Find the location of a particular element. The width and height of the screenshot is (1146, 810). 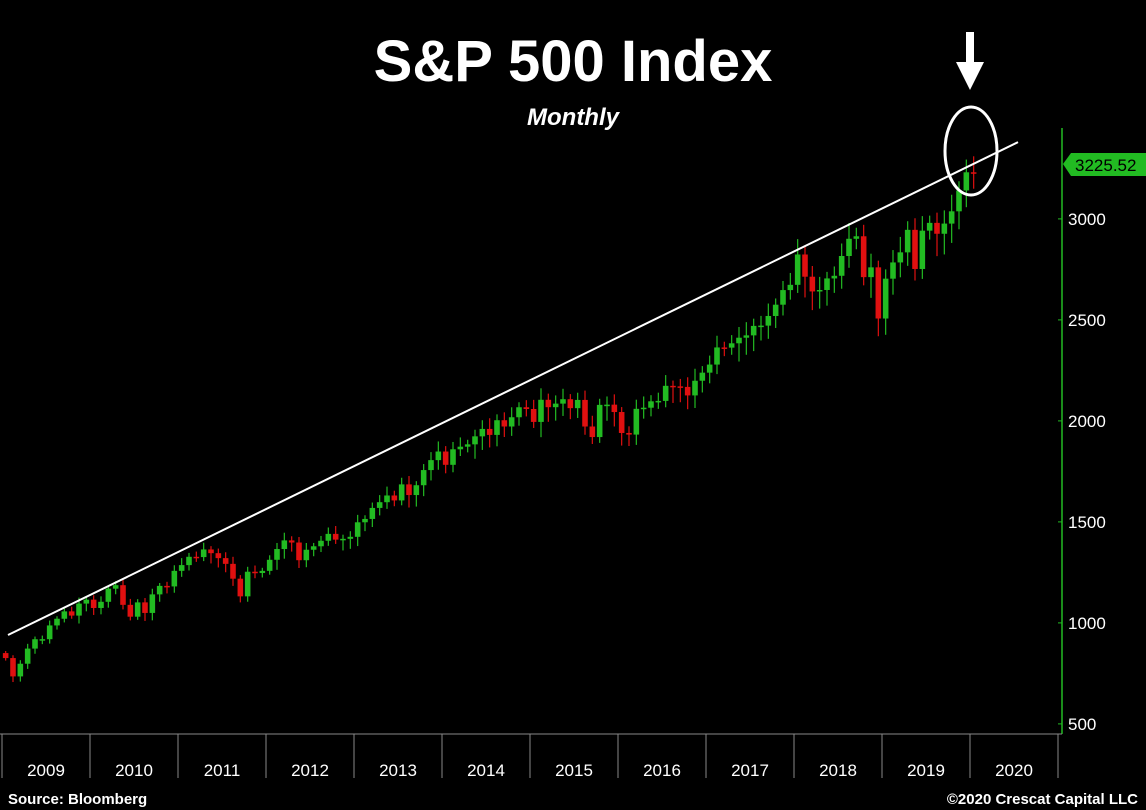

x-year-separators is located at coordinates (530, 756).